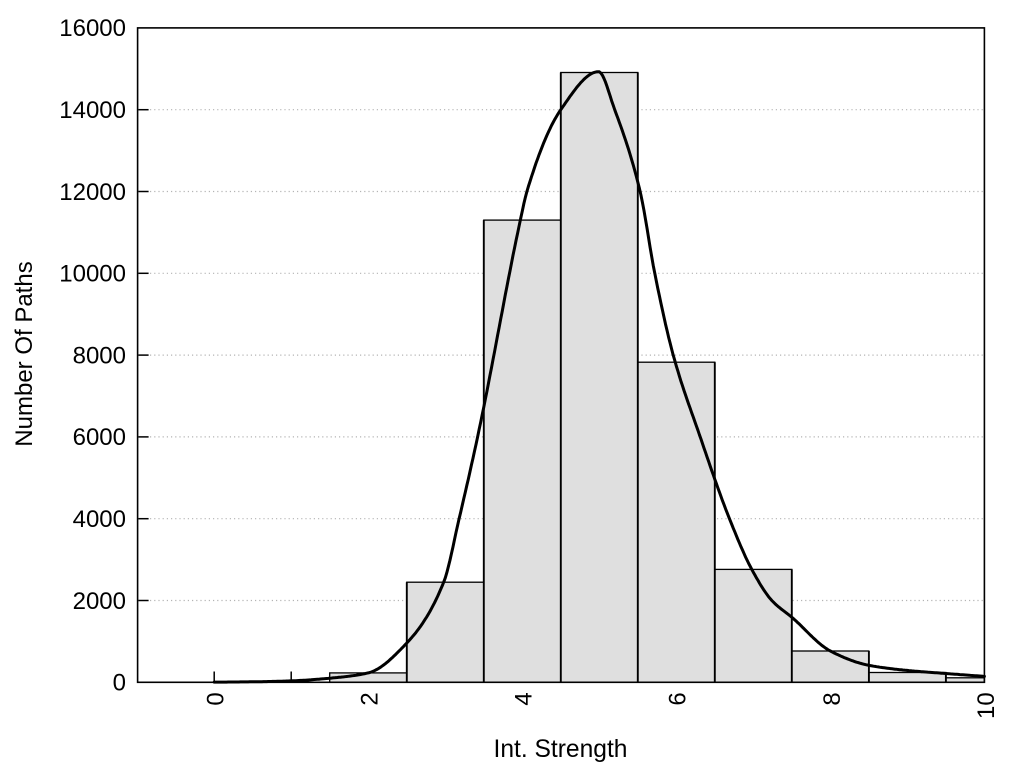 The height and width of the screenshot is (768, 1024). Describe the element at coordinates (24, 353) in the screenshot. I see `svg-text: Number Of Paths` at that location.